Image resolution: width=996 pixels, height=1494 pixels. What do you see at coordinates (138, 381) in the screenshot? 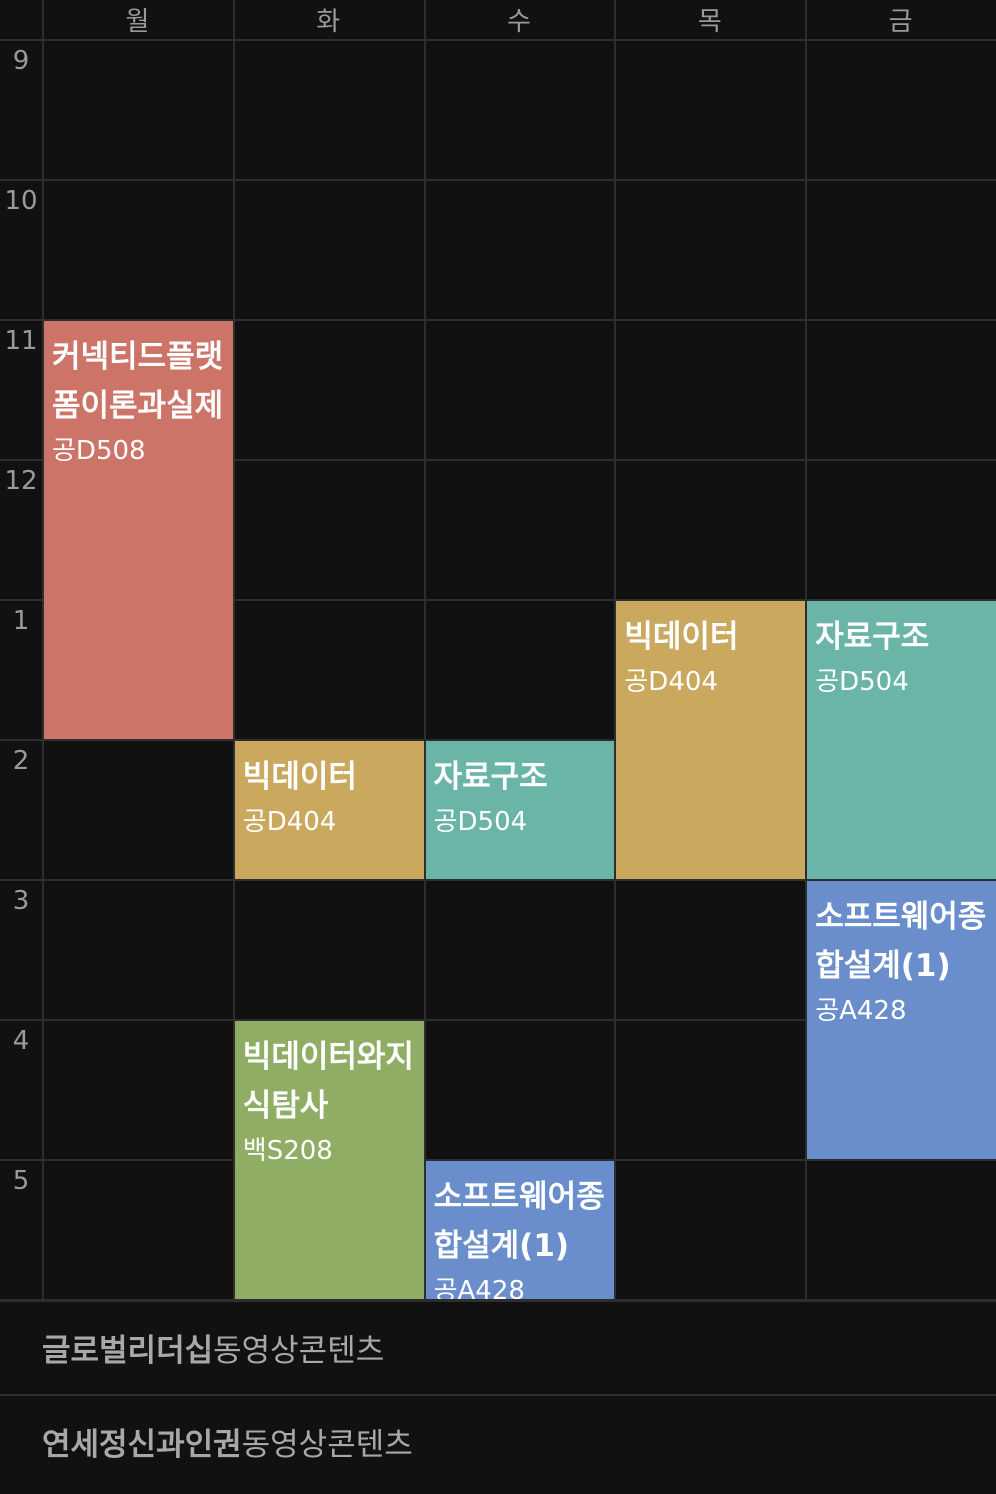
I see `course-title: 커넥티드플랫폼이론과실제` at bounding box center [138, 381].